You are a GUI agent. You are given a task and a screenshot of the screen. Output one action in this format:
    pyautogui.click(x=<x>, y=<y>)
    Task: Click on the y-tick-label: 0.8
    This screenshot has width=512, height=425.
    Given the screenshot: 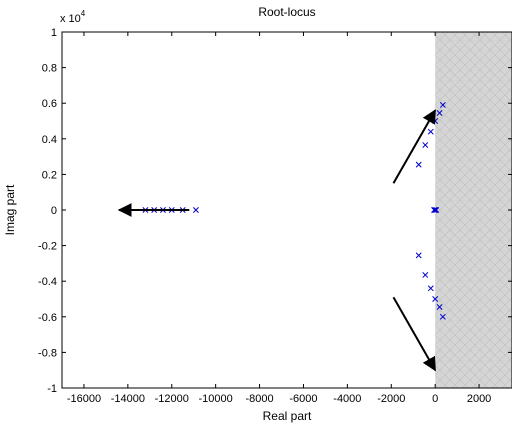 What is the action you would take?
    pyautogui.click(x=49, y=69)
    